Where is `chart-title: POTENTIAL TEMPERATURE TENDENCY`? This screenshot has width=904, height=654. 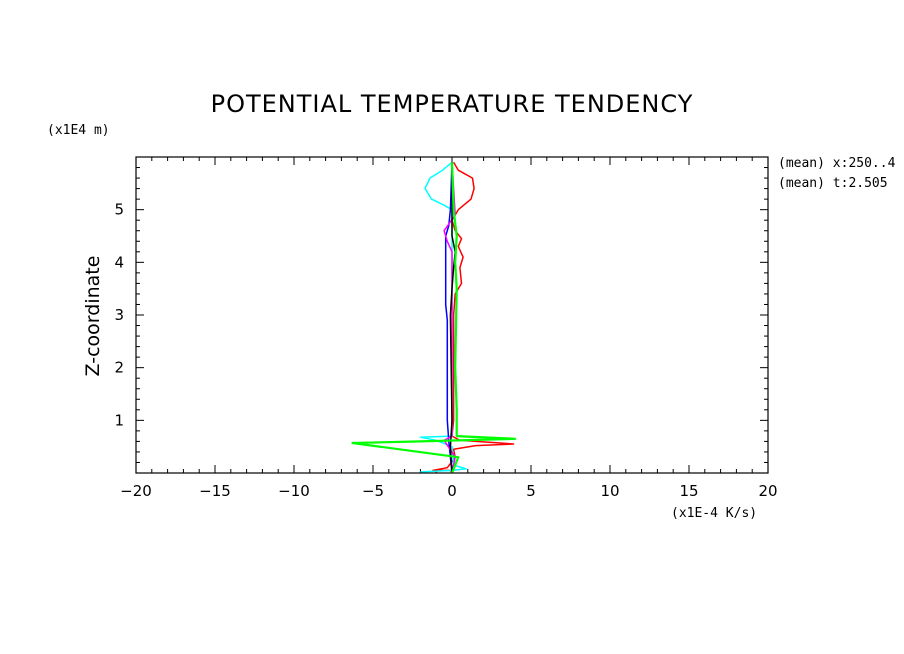
chart-title: POTENTIAL TEMPERATURE TENDENCY is located at coordinates (452, 104).